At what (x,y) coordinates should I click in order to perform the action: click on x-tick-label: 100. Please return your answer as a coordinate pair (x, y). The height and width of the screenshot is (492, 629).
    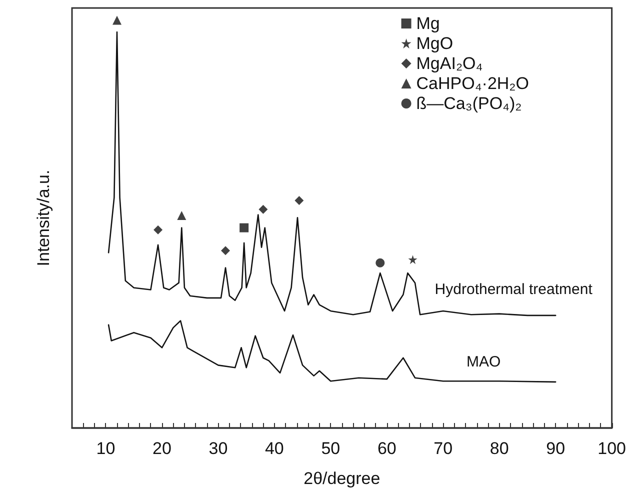
    Looking at the image, I should click on (612, 448).